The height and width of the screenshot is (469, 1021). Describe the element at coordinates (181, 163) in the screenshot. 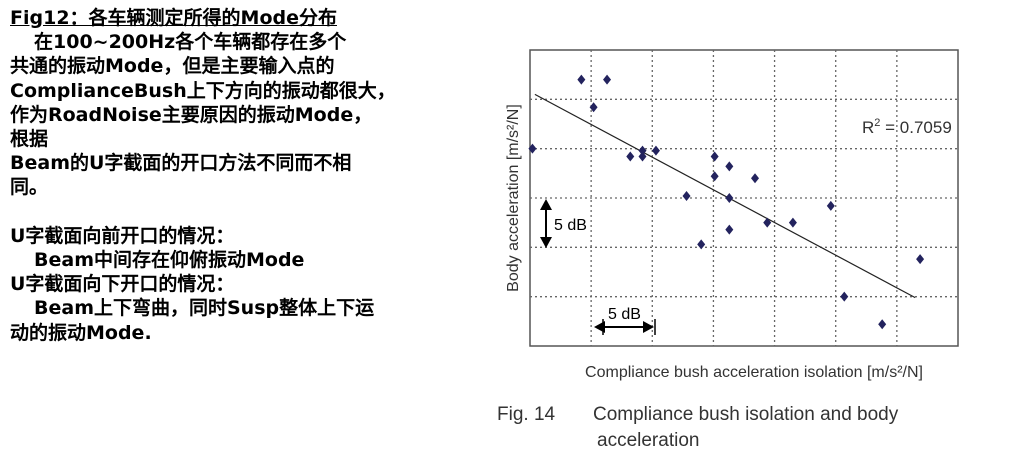

I see `note-line: Beam的U字截面的开口方法不同而不相` at that location.